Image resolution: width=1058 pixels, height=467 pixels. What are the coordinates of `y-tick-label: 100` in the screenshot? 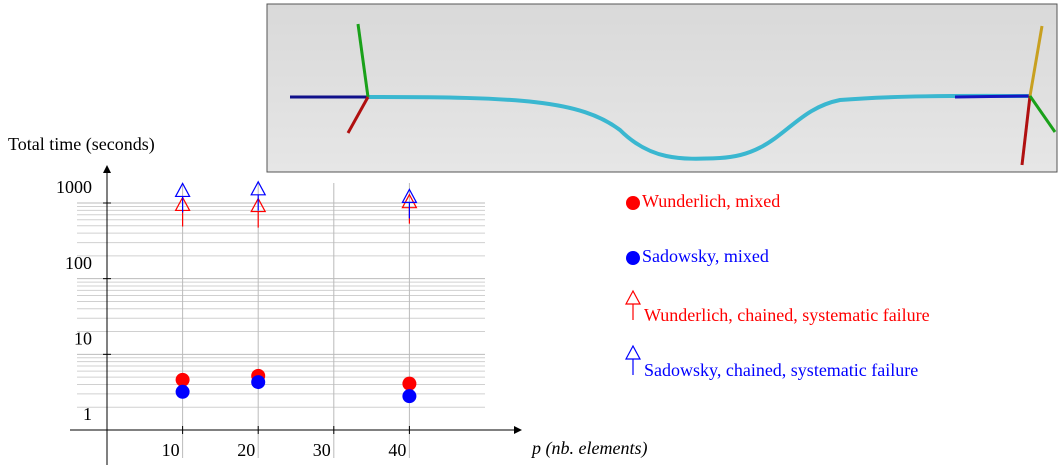 It's located at (78, 263).